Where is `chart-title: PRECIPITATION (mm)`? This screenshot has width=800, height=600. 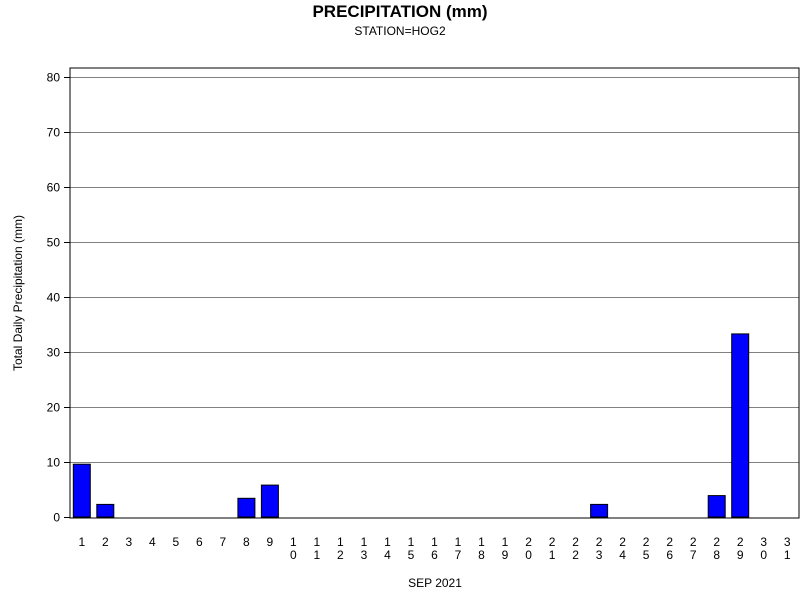 chart-title: PRECIPITATION (mm) is located at coordinates (399, 11).